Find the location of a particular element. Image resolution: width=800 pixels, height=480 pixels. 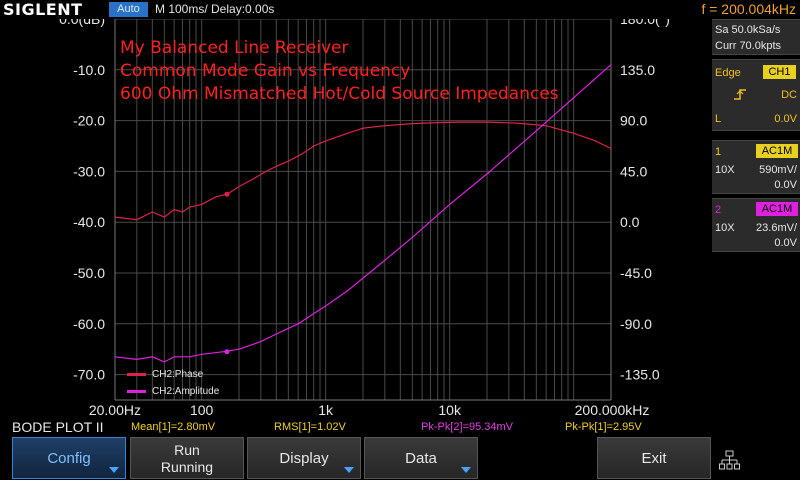

ch1-number: 1 is located at coordinates (718, 152).